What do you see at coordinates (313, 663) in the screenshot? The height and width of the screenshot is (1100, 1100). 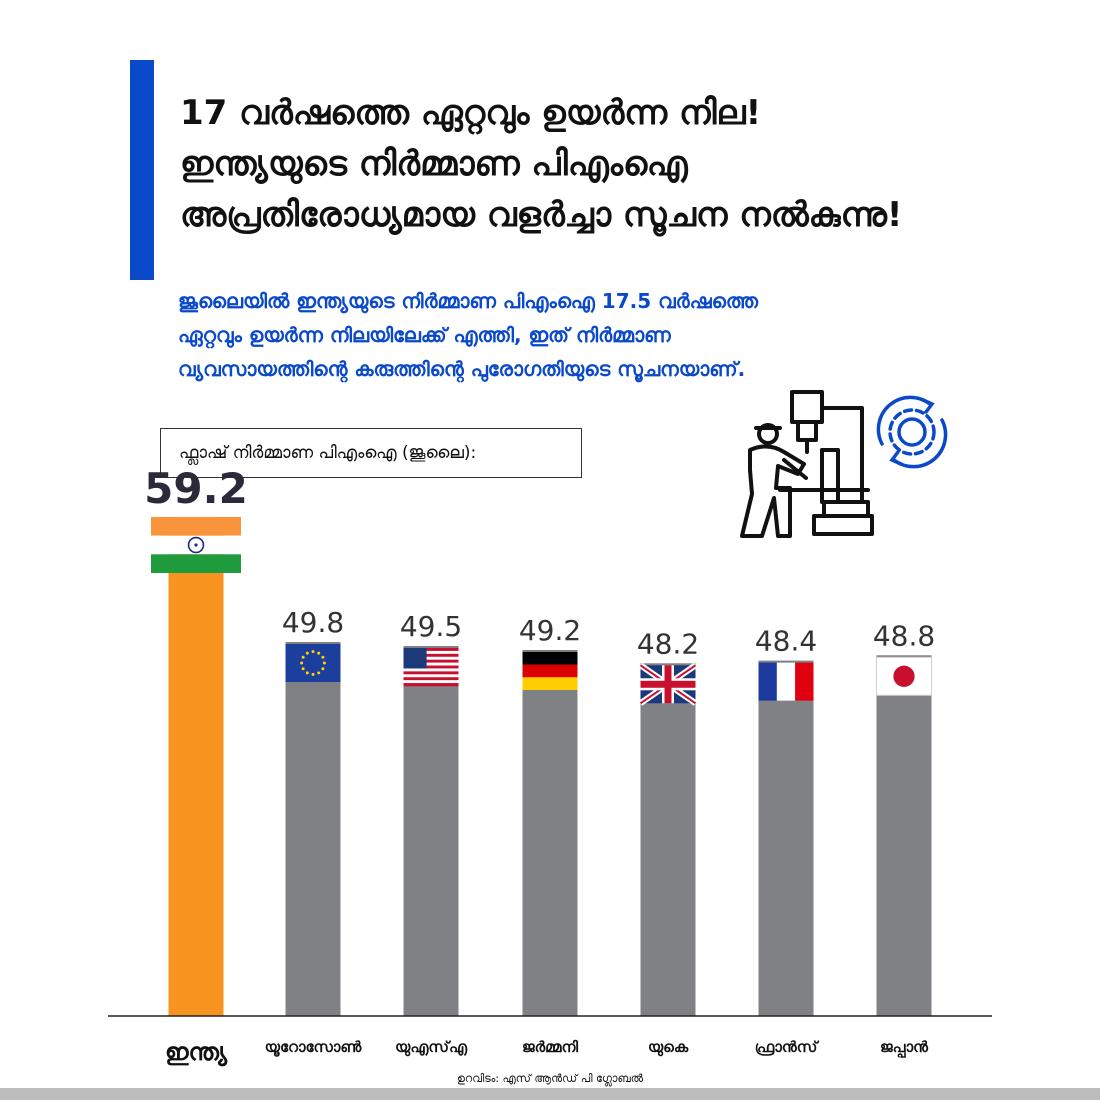 I see `eurozone-flag-icon` at bounding box center [313, 663].